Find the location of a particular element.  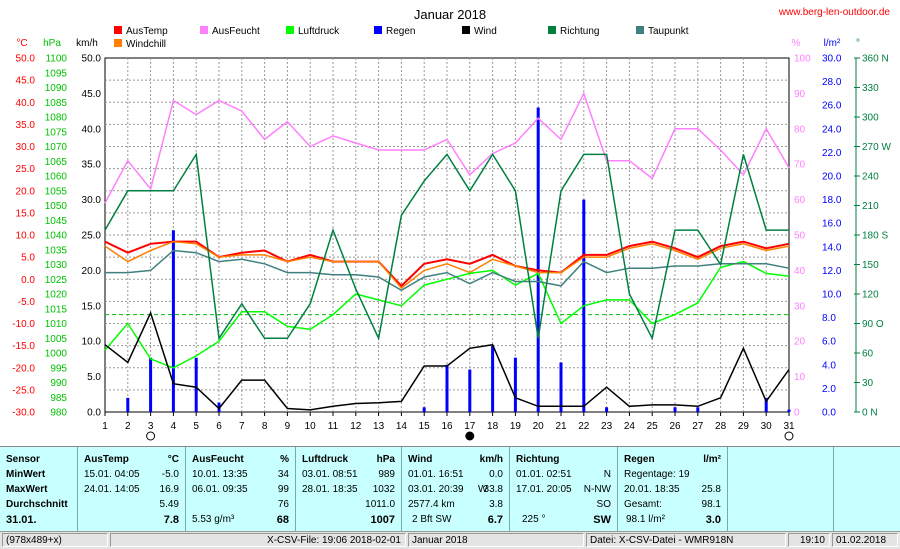

luftdruck-min-time: 03.01. 08:51 is located at coordinates (330, 474).